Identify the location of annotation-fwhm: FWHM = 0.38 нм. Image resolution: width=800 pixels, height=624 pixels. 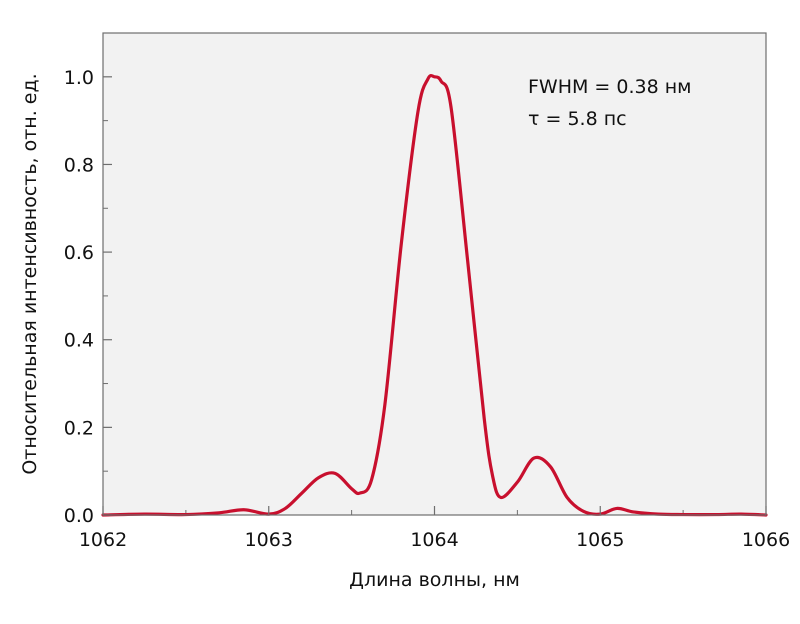
(610, 87).